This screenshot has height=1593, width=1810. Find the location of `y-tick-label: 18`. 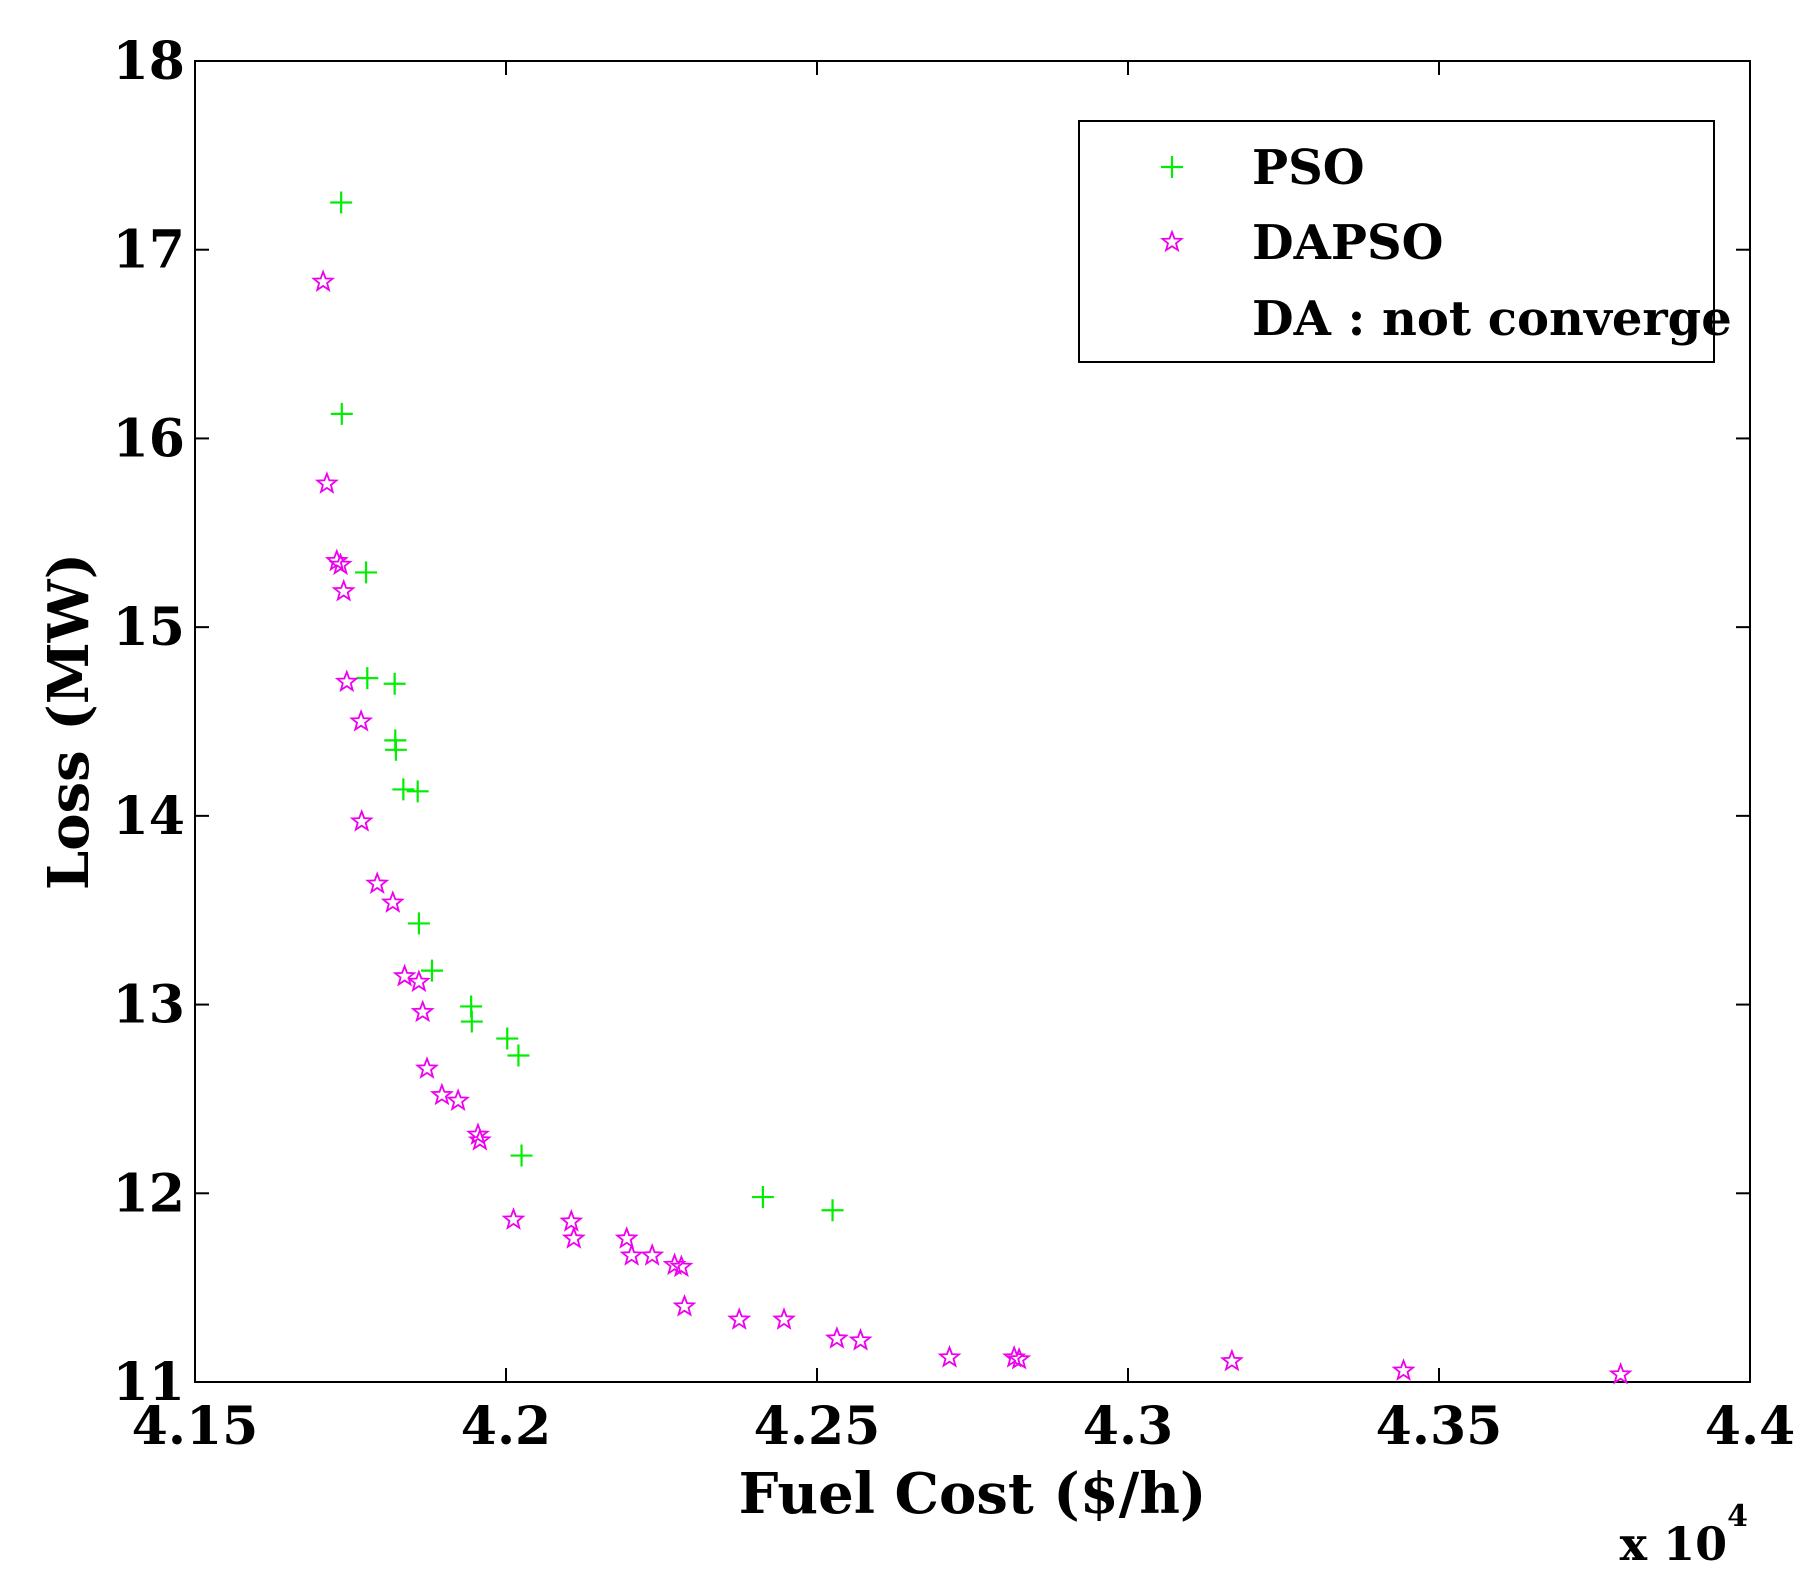

y-tick-label: 18 is located at coordinates (149, 61).